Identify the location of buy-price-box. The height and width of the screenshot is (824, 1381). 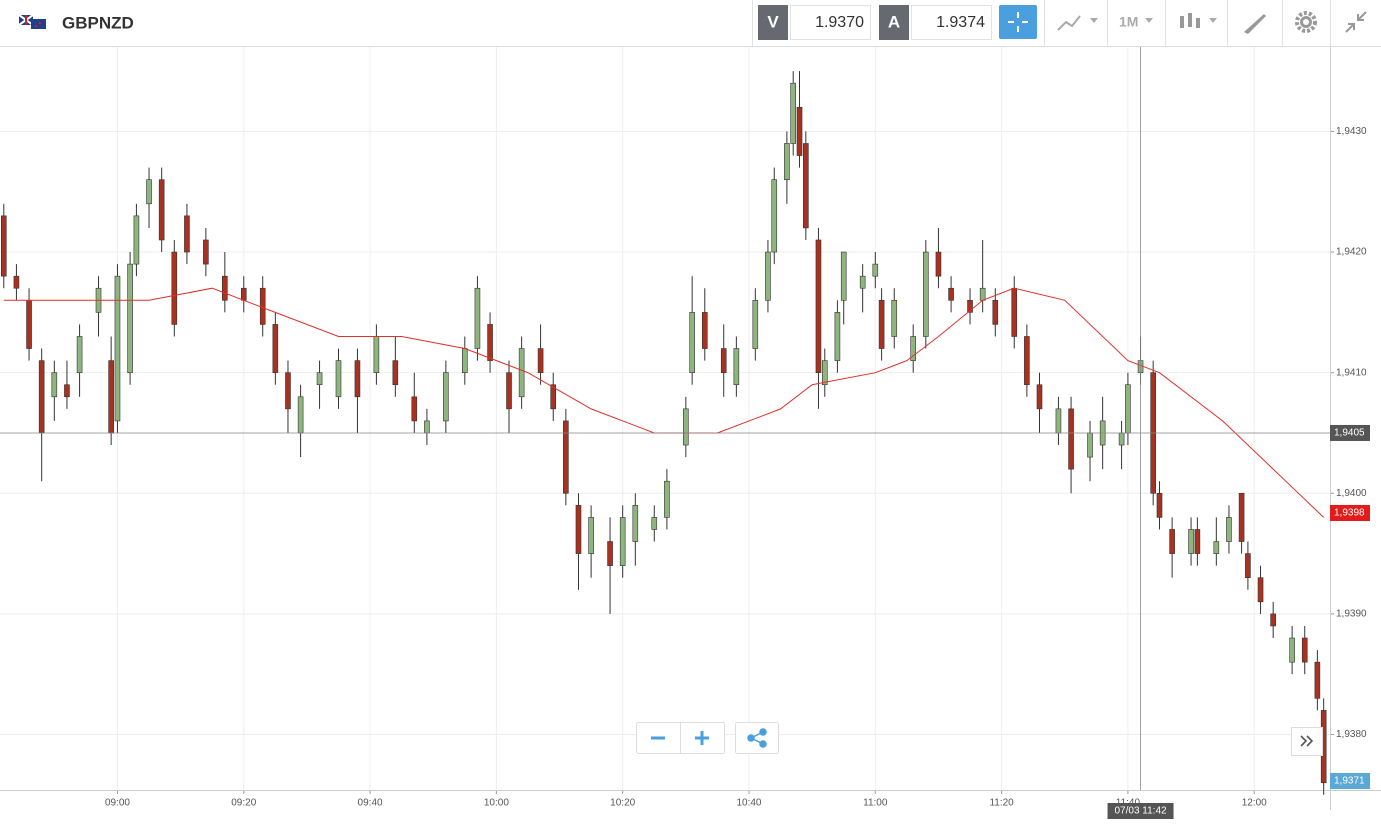
(951, 22).